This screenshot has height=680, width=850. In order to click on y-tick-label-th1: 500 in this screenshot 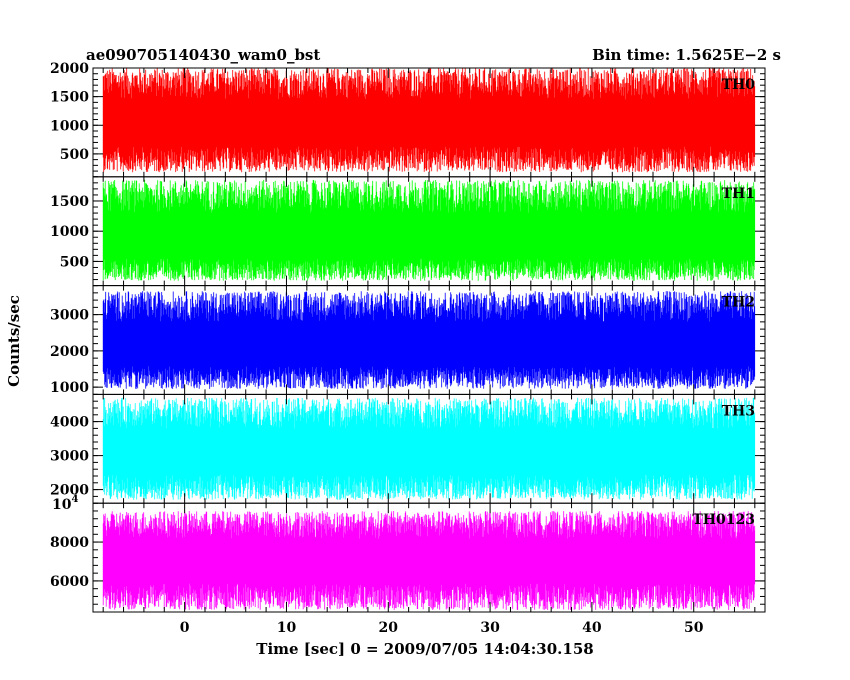, I will do `click(74, 262)`.